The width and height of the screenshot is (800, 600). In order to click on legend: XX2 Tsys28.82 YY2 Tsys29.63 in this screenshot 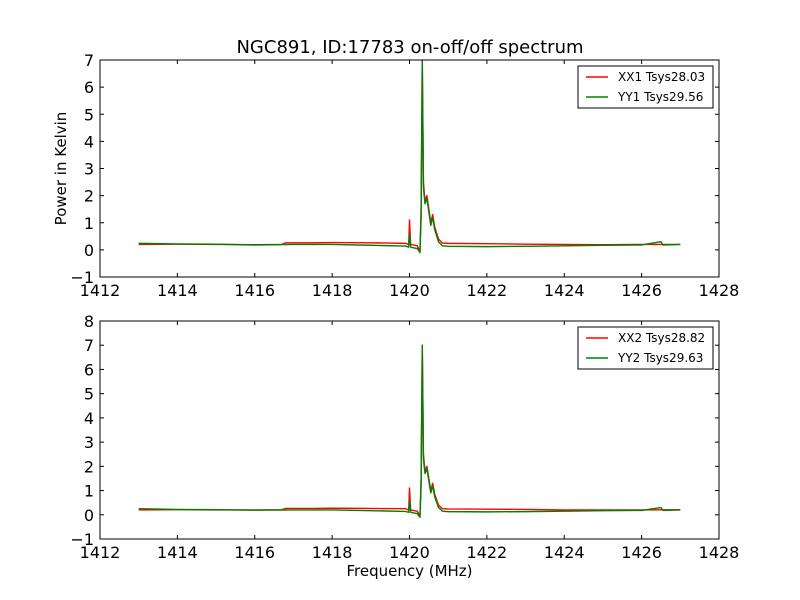, I will do `click(645, 348)`.